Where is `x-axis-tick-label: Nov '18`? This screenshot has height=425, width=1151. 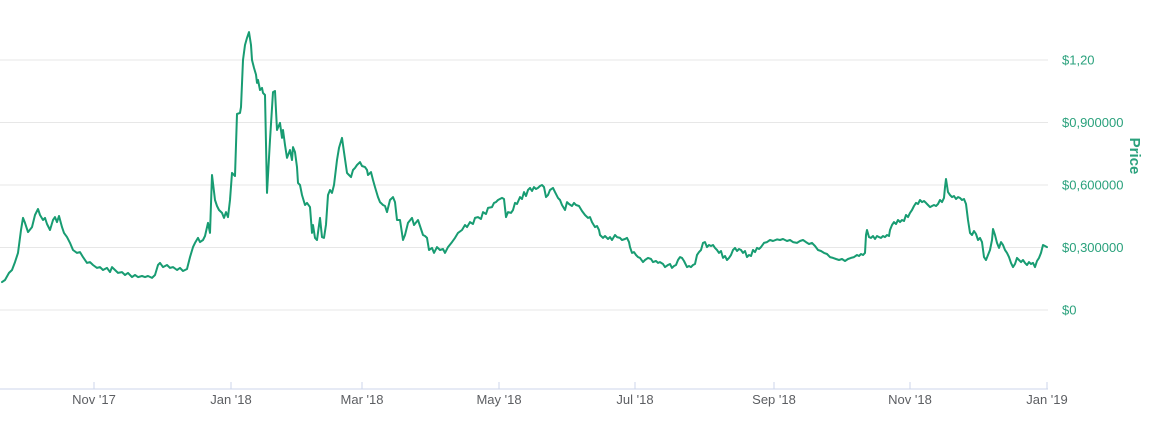
x-axis-tick-label: Nov '18 is located at coordinates (910, 399).